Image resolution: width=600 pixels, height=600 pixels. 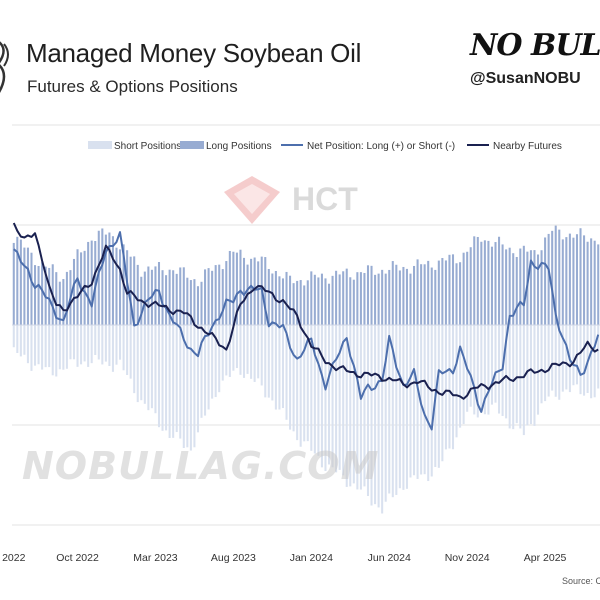 I want to click on x-tick-label: Oct 2022, so click(x=77, y=558).